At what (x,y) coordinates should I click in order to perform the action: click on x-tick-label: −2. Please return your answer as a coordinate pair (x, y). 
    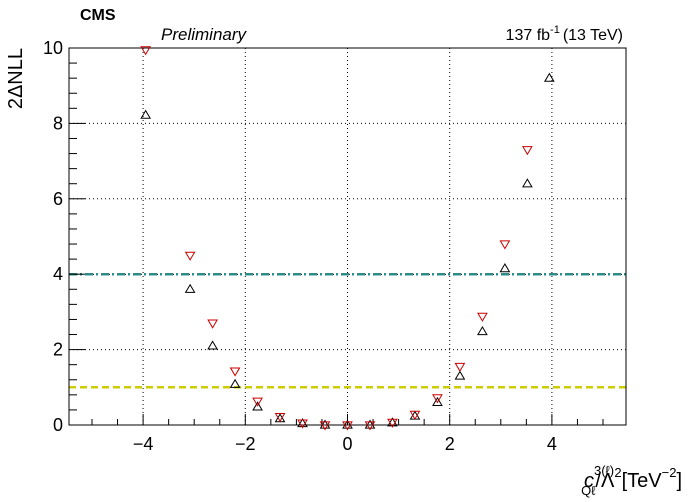
    Looking at the image, I should click on (245, 444).